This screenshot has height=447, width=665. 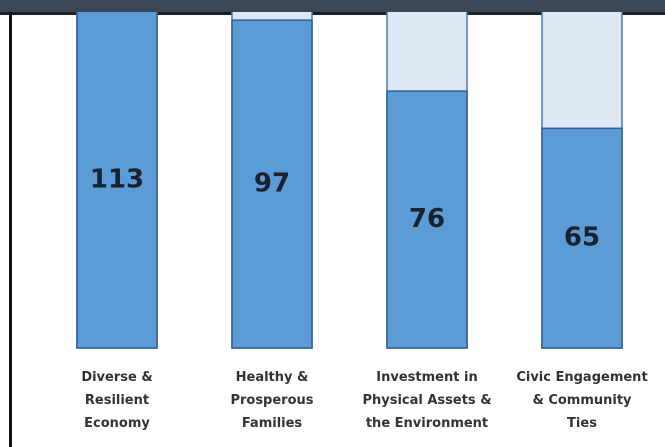 I want to click on data-label: 97, so click(x=272, y=184).